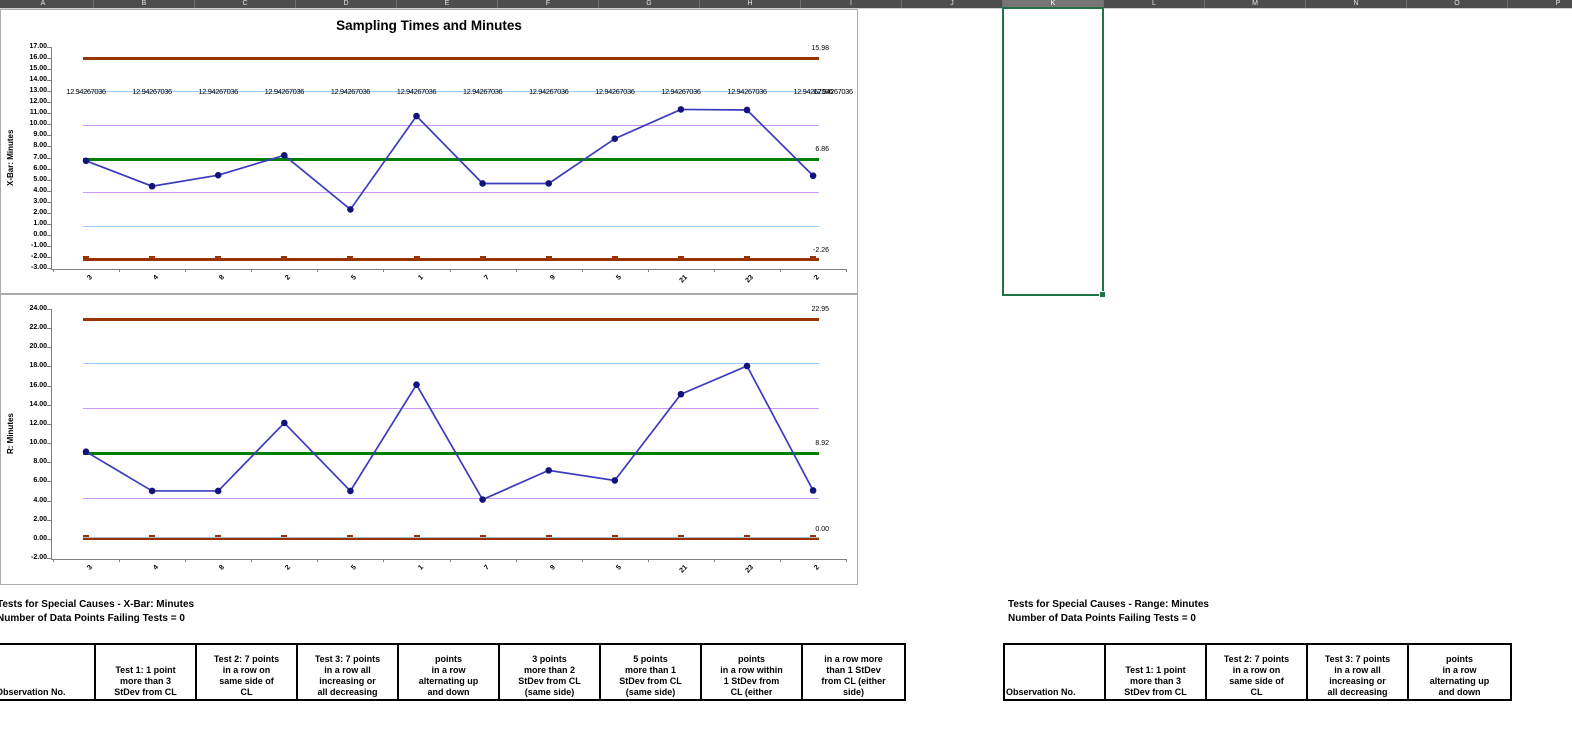 The height and width of the screenshot is (731, 1572). What do you see at coordinates (10, 157) in the screenshot?
I see `y-axis-title: X-Bar: Minutes` at bounding box center [10, 157].